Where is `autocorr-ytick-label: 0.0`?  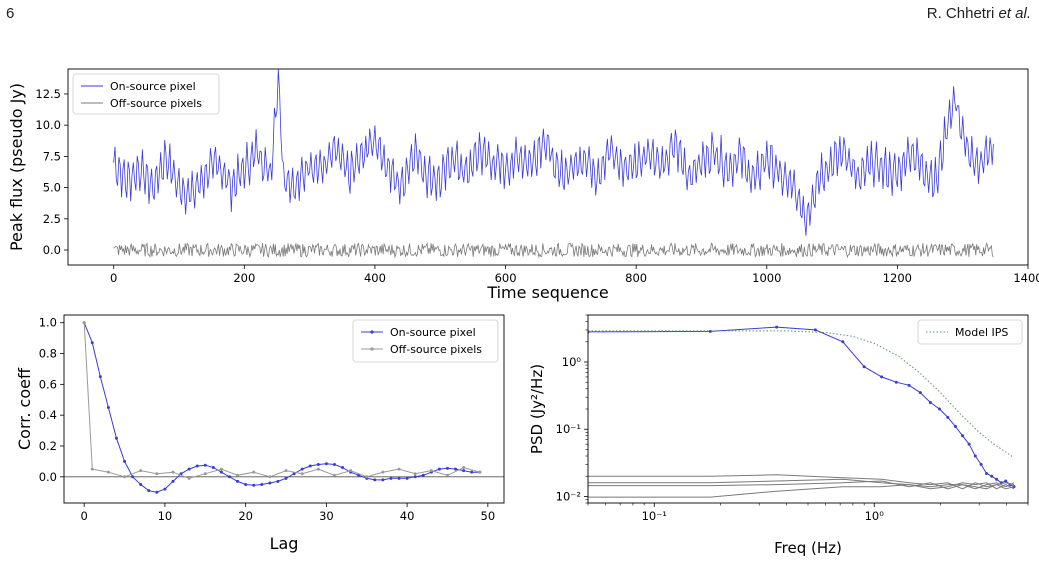
autocorr-ytick-label: 0.0 is located at coordinates (48, 477).